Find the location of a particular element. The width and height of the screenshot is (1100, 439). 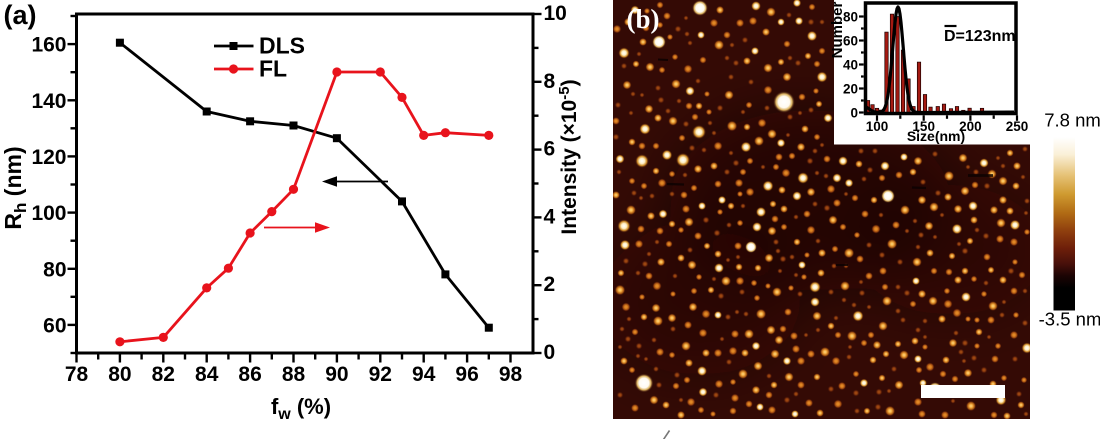

svg-text: 96 is located at coordinates (466, 374).